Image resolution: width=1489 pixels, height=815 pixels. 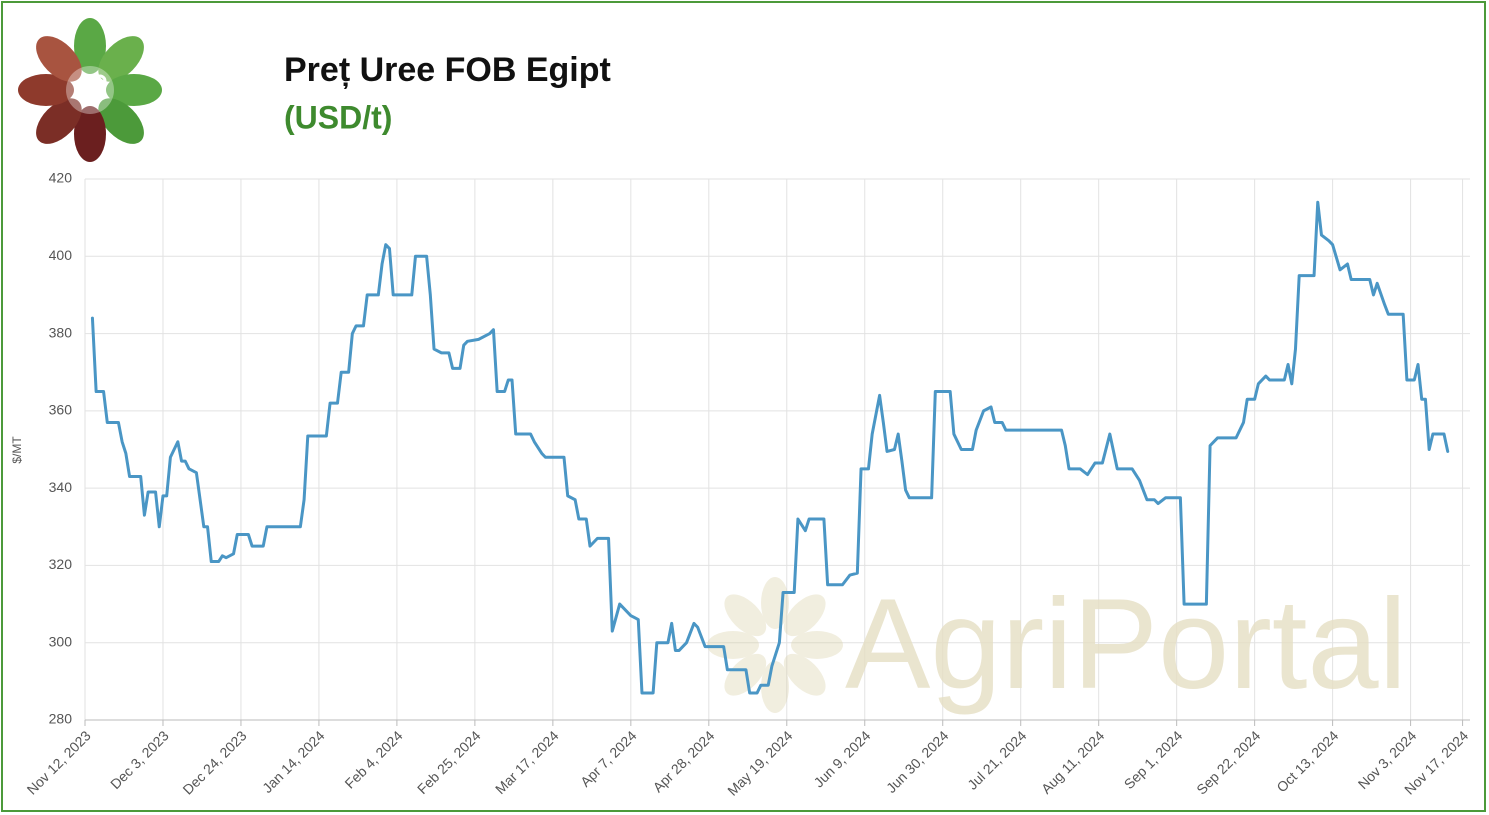 What do you see at coordinates (61, 332) in the screenshot?
I see `y-tick-label: 380` at bounding box center [61, 332].